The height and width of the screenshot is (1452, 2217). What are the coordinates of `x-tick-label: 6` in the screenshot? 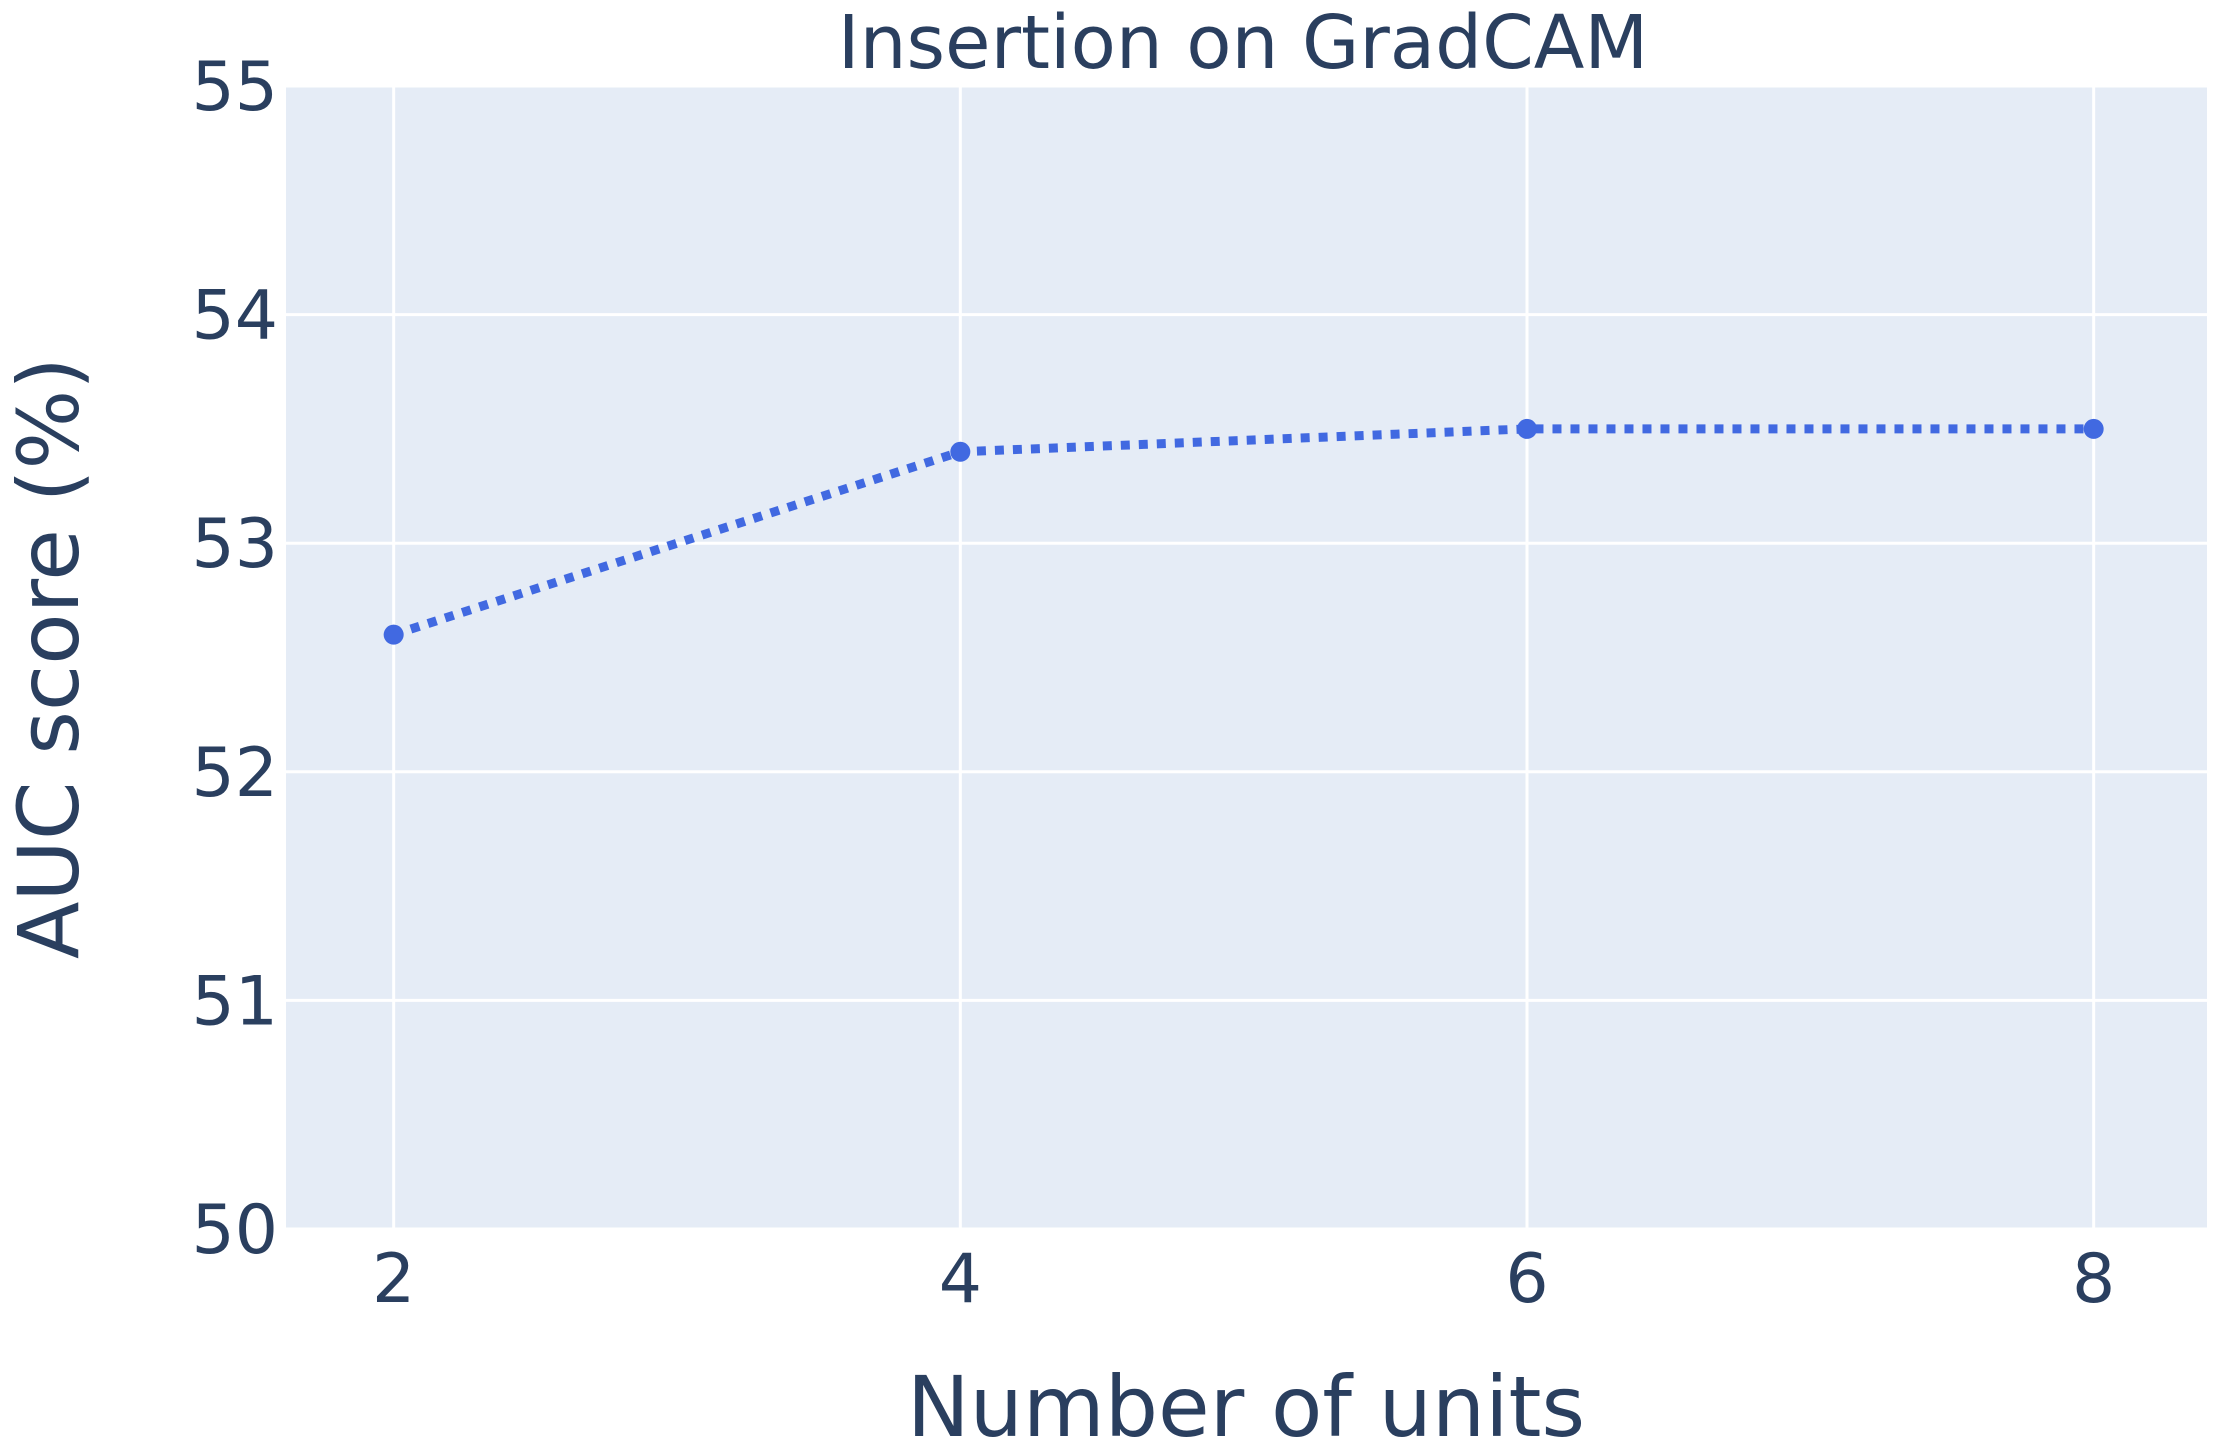 It's located at (1526, 1279).